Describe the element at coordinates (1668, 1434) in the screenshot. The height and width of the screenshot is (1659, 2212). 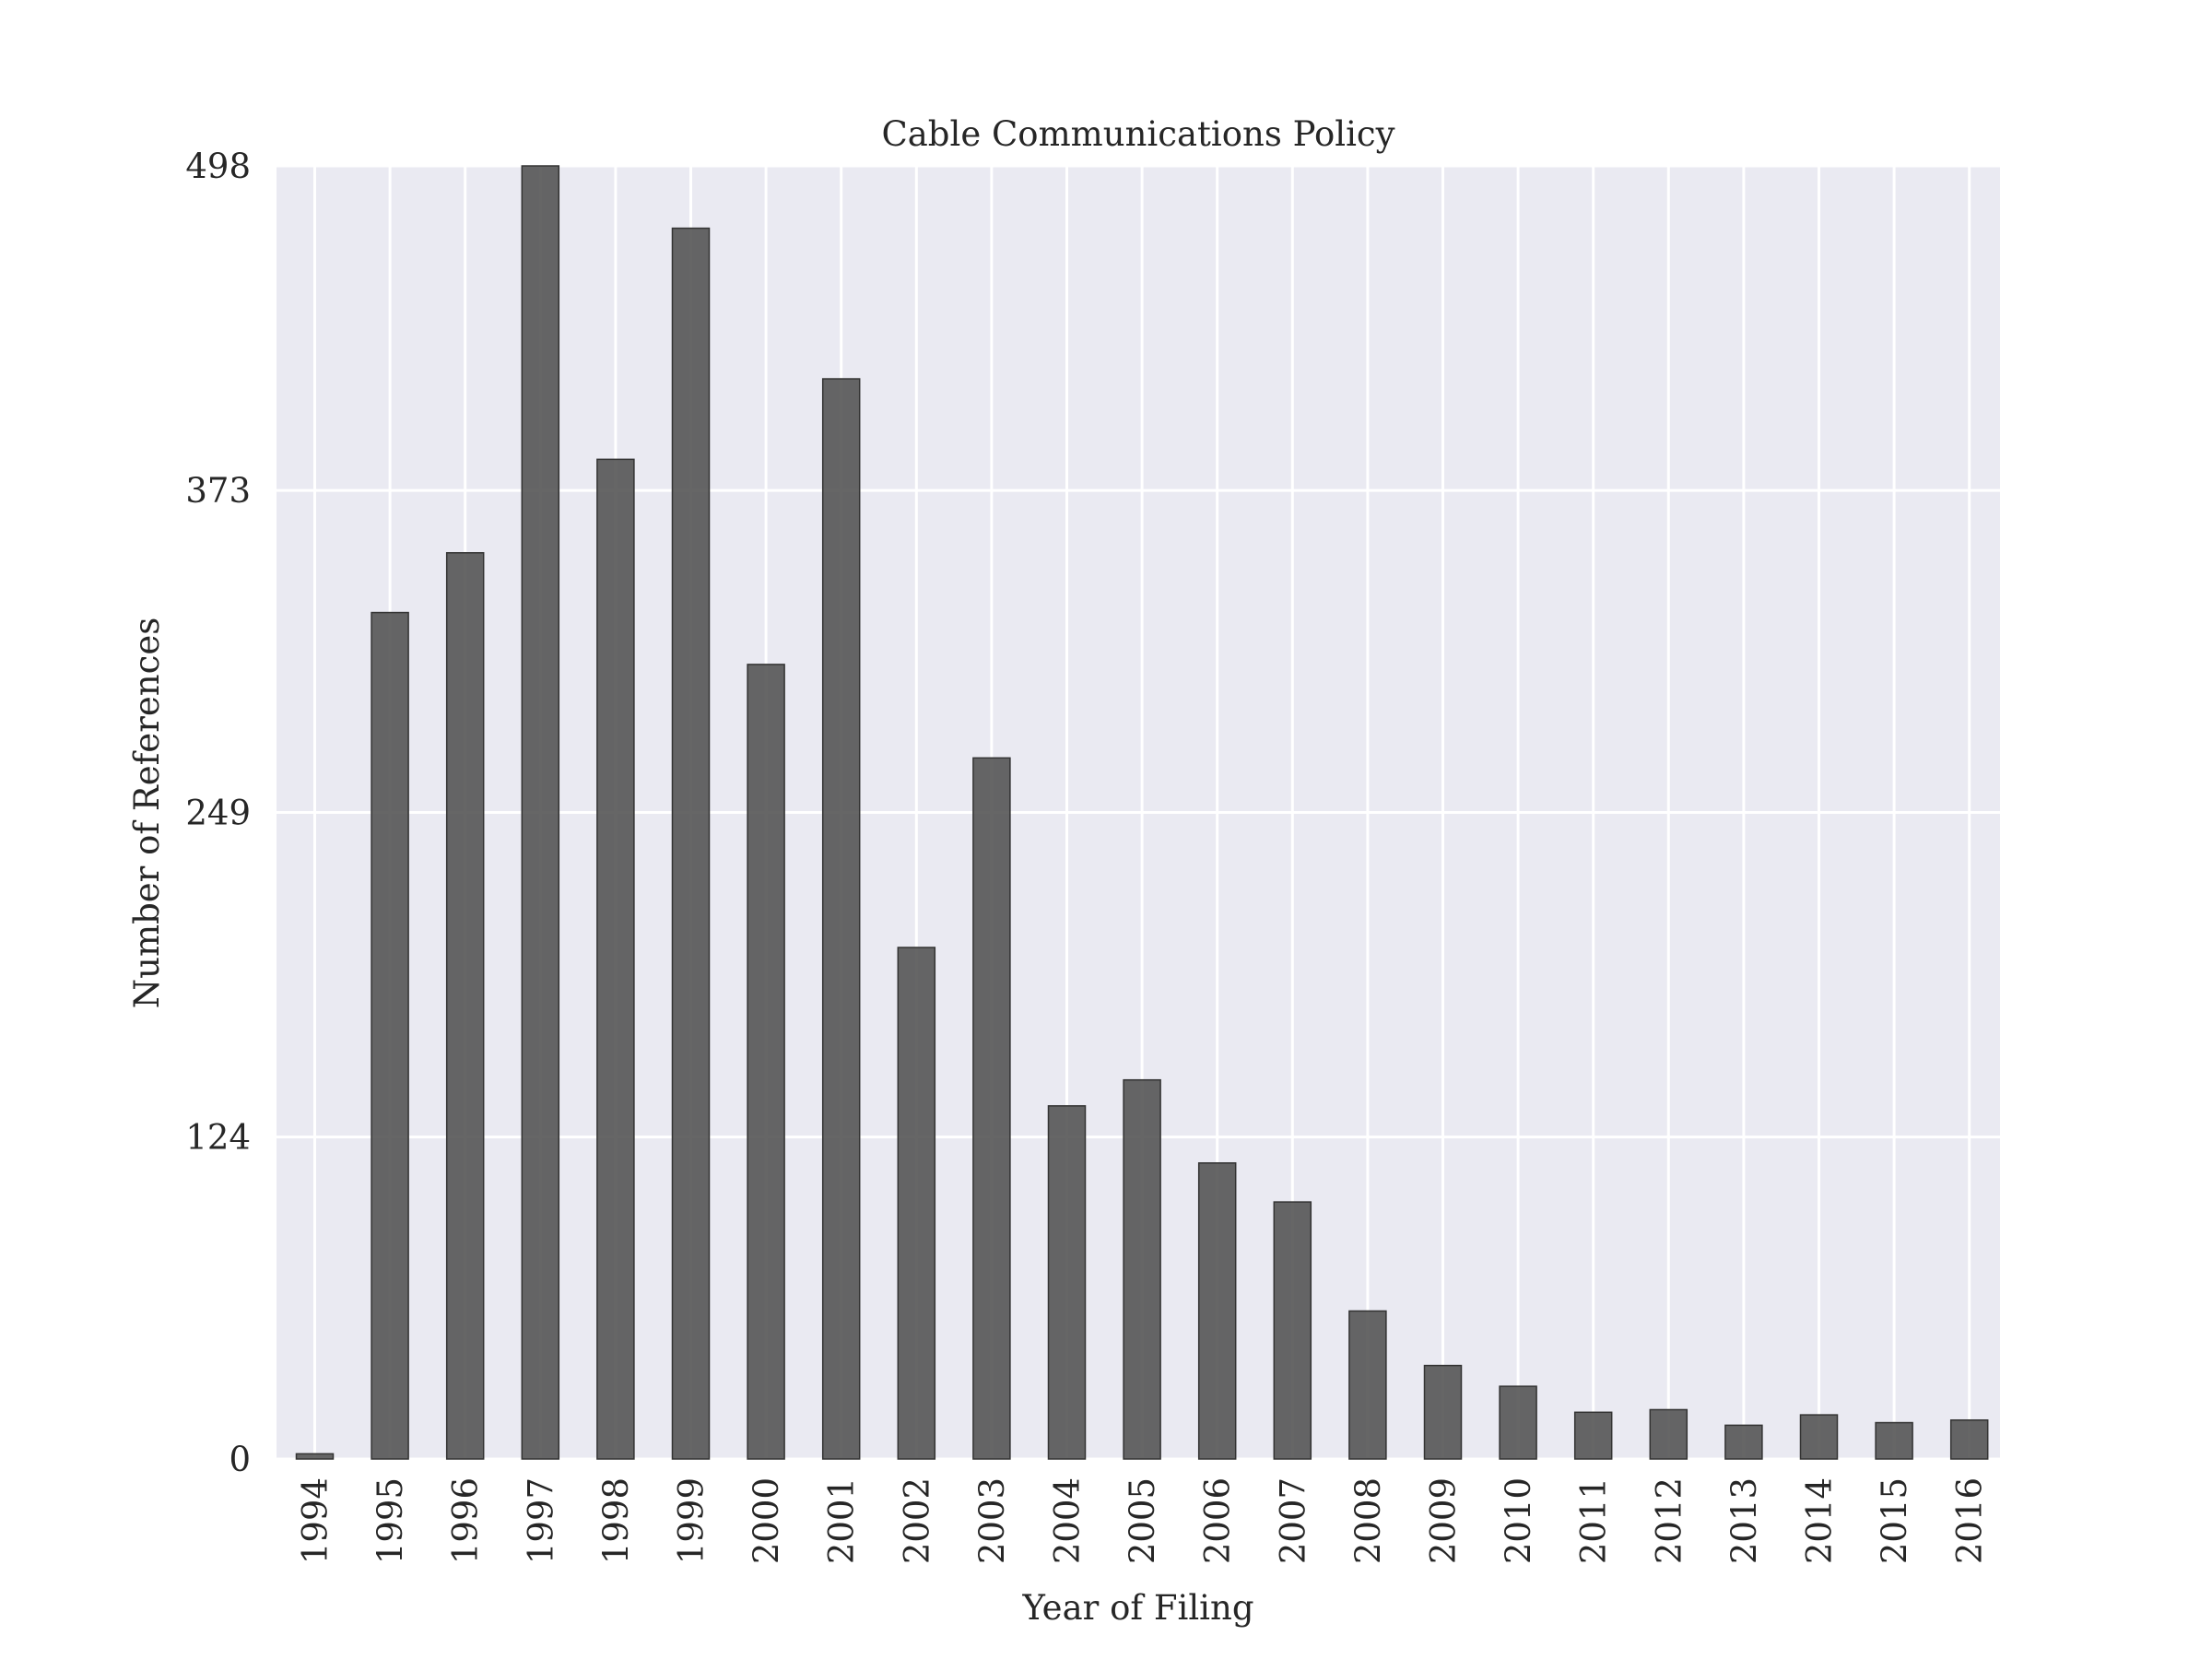
I see `bar-2012` at that location.